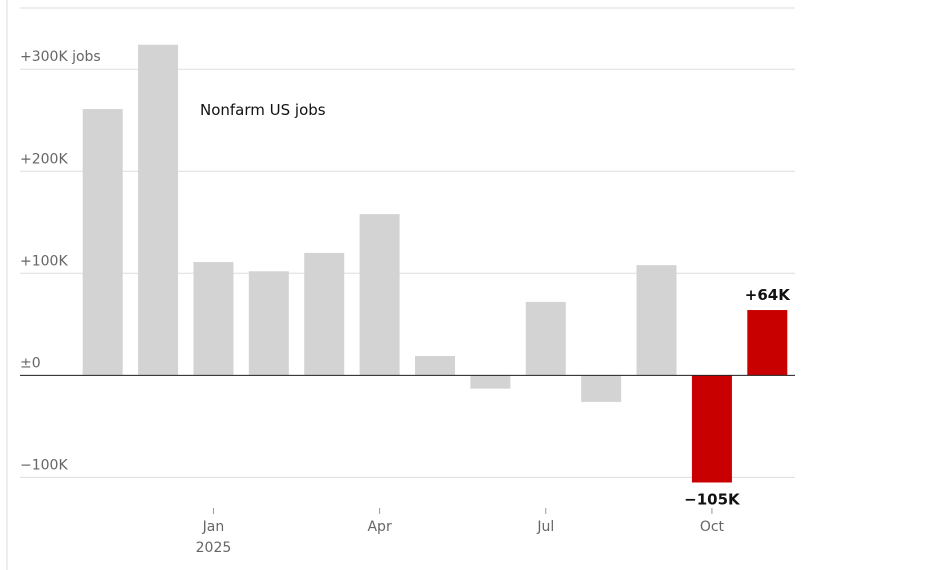 The height and width of the screenshot is (570, 952). What do you see at coordinates (214, 548) in the screenshot?
I see `x-year-label: 2025` at bounding box center [214, 548].